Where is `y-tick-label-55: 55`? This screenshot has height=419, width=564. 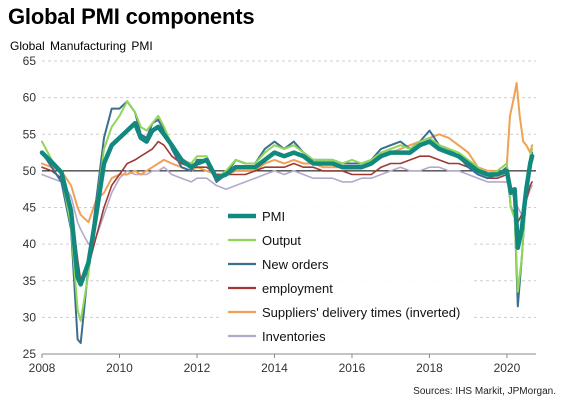
y-tick-label-55: 55 is located at coordinates (30, 134).